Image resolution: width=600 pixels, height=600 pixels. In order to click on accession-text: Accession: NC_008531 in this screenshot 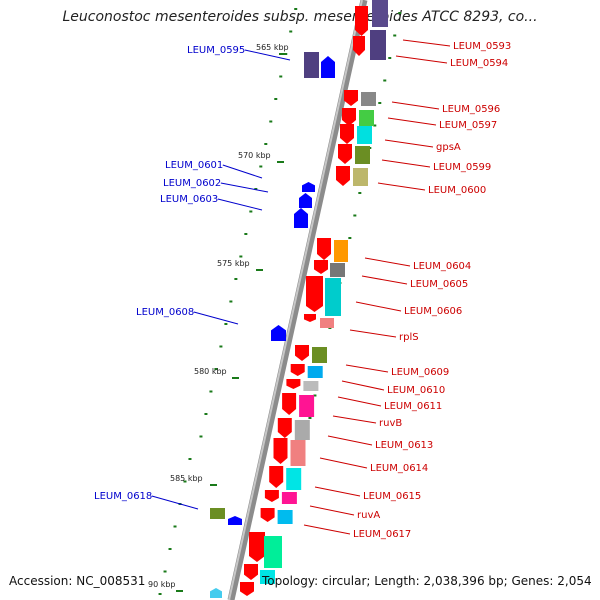, I will do `click(77, 581)`.